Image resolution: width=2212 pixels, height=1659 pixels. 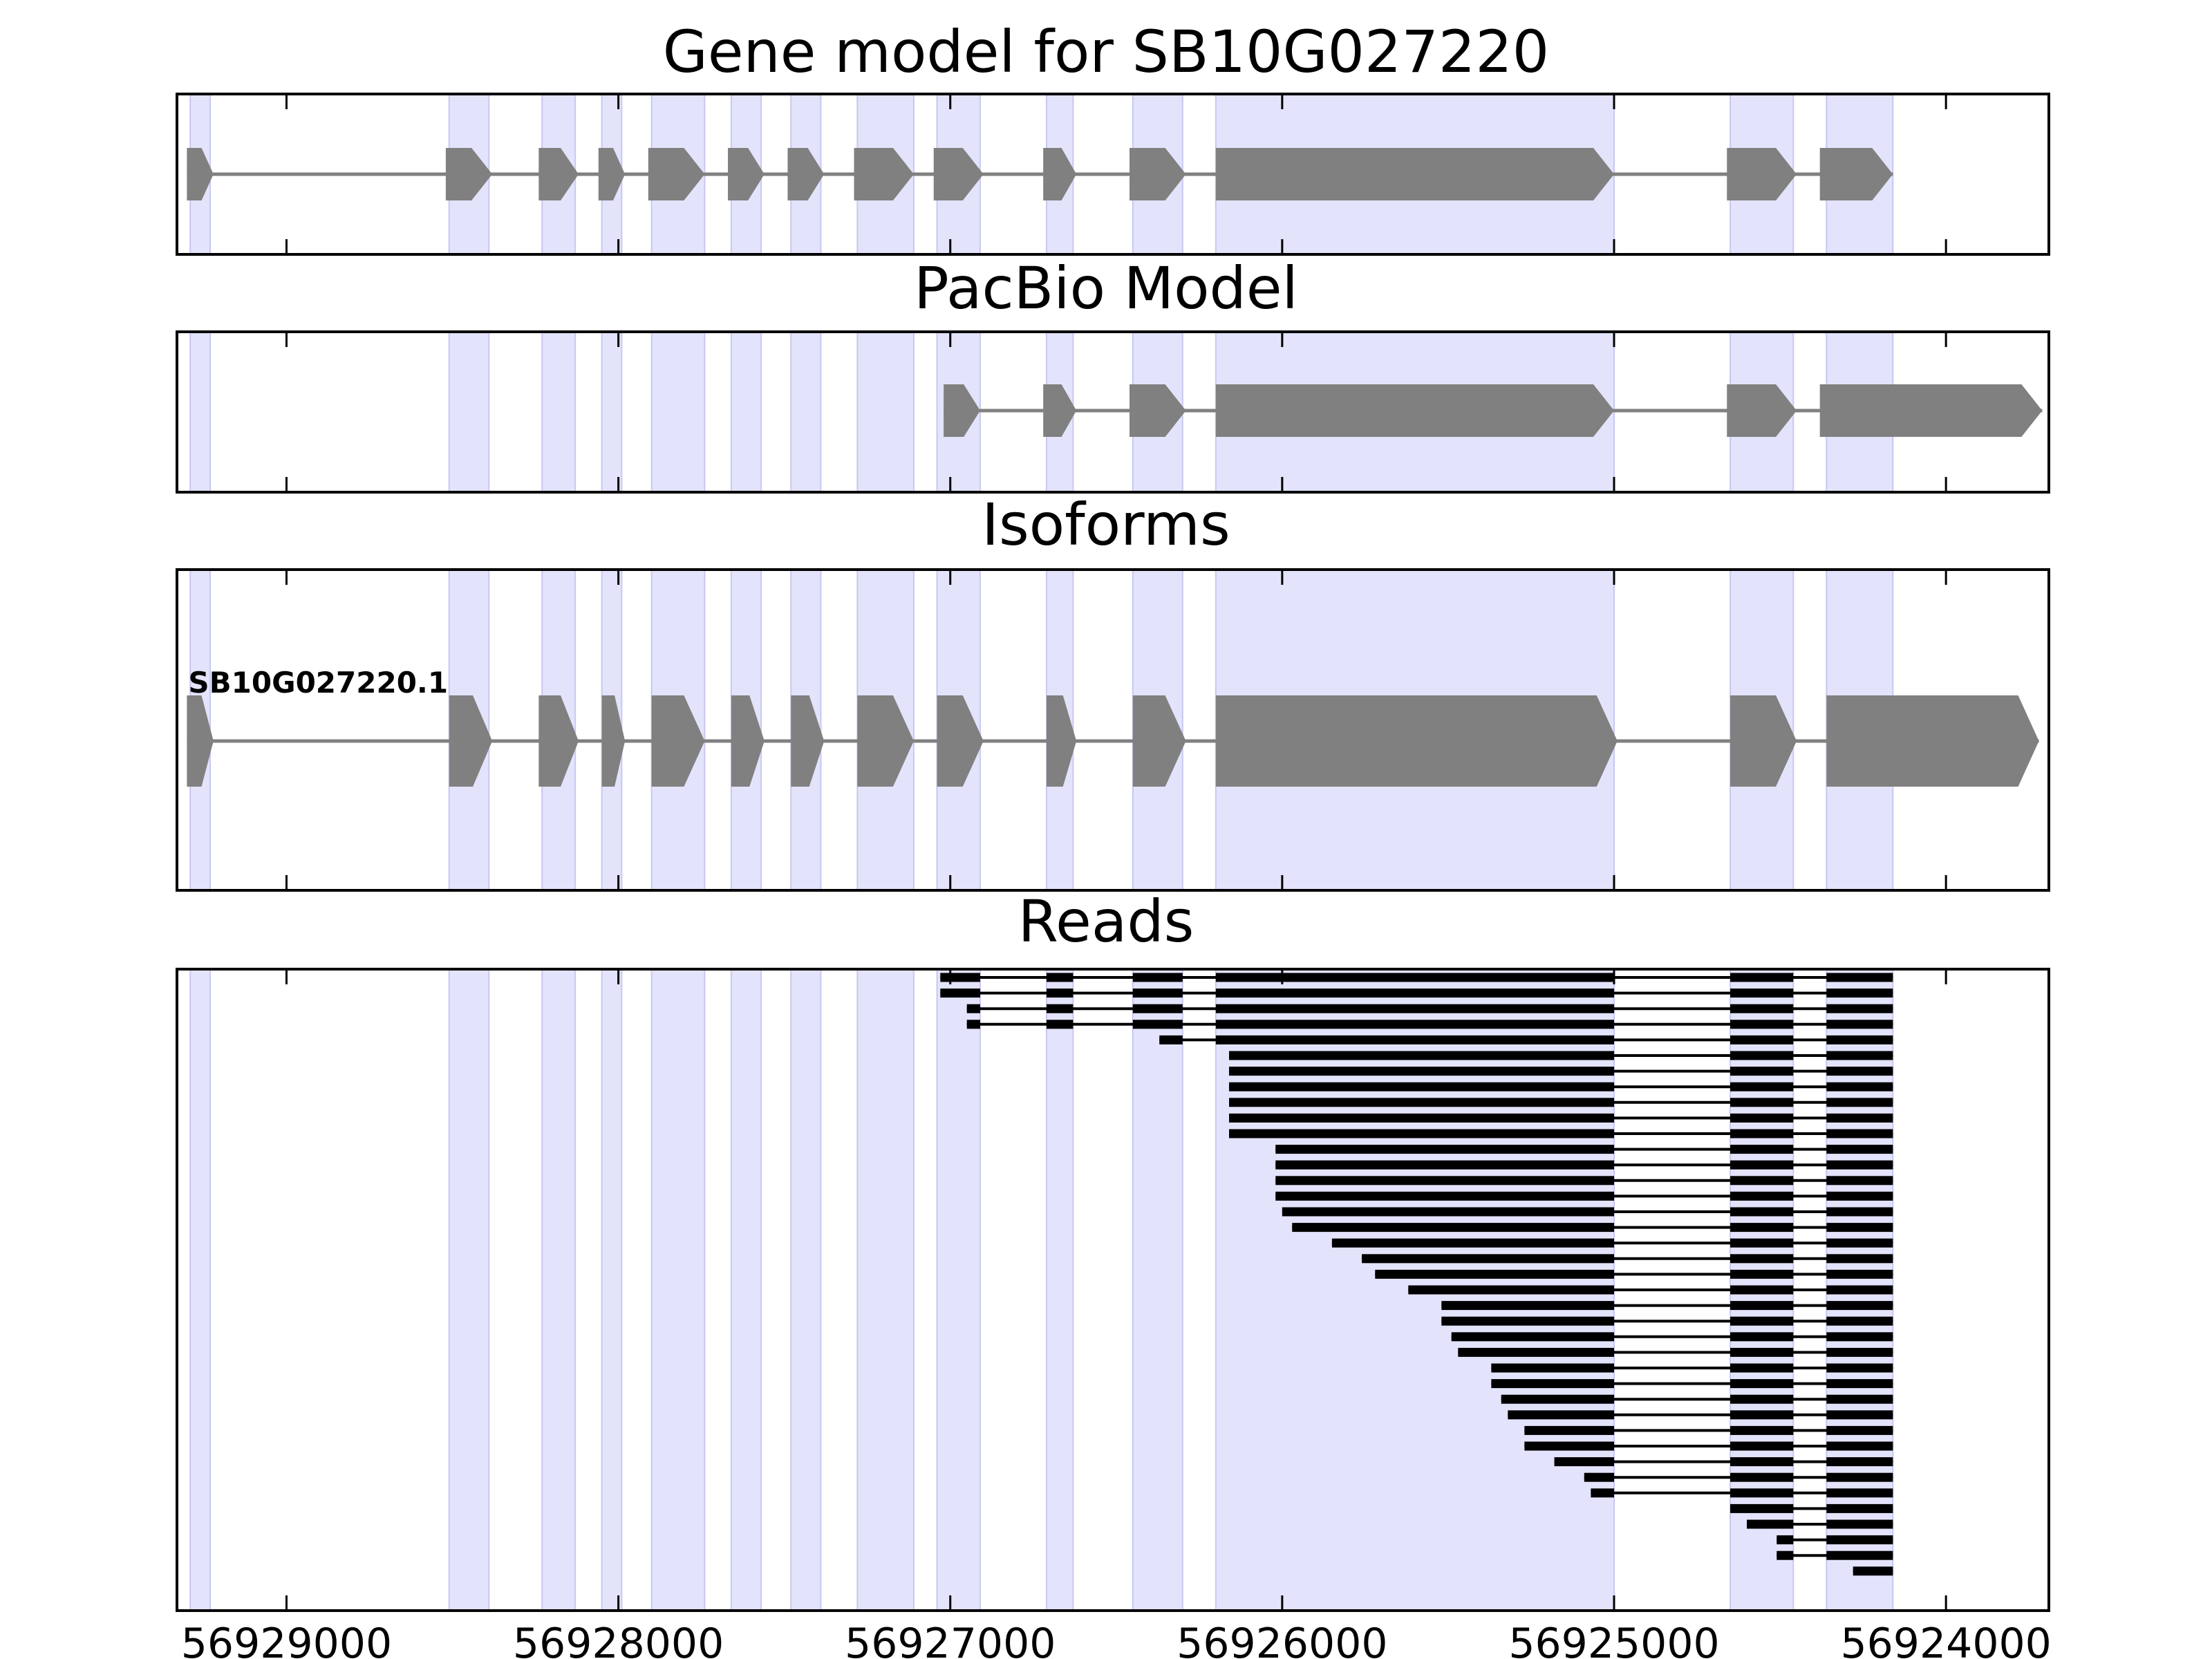 What do you see at coordinates (1106, 52) in the screenshot?
I see `panel-title-gene-model: Gene model for SB10G027220` at bounding box center [1106, 52].